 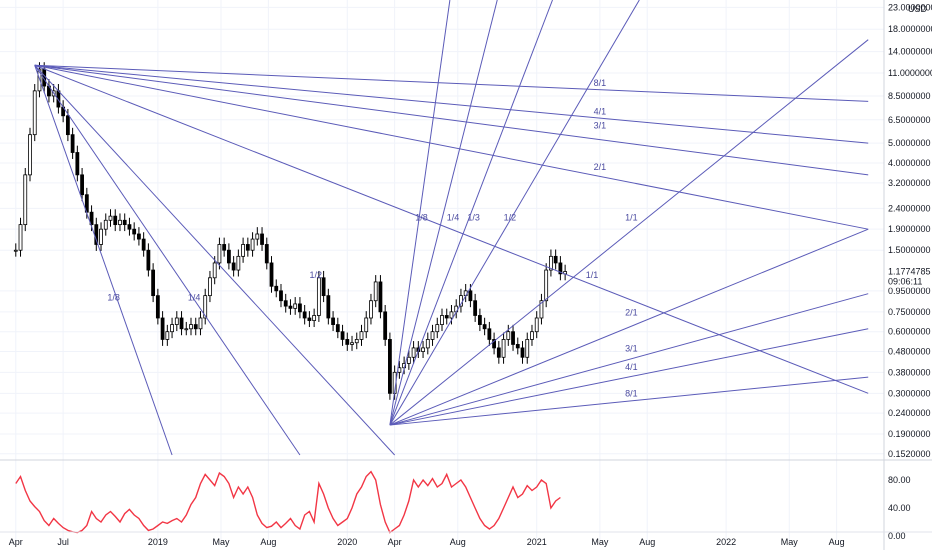 What do you see at coordinates (600, 111) in the screenshot?
I see `fan-ratio-label: 4/1` at bounding box center [600, 111].